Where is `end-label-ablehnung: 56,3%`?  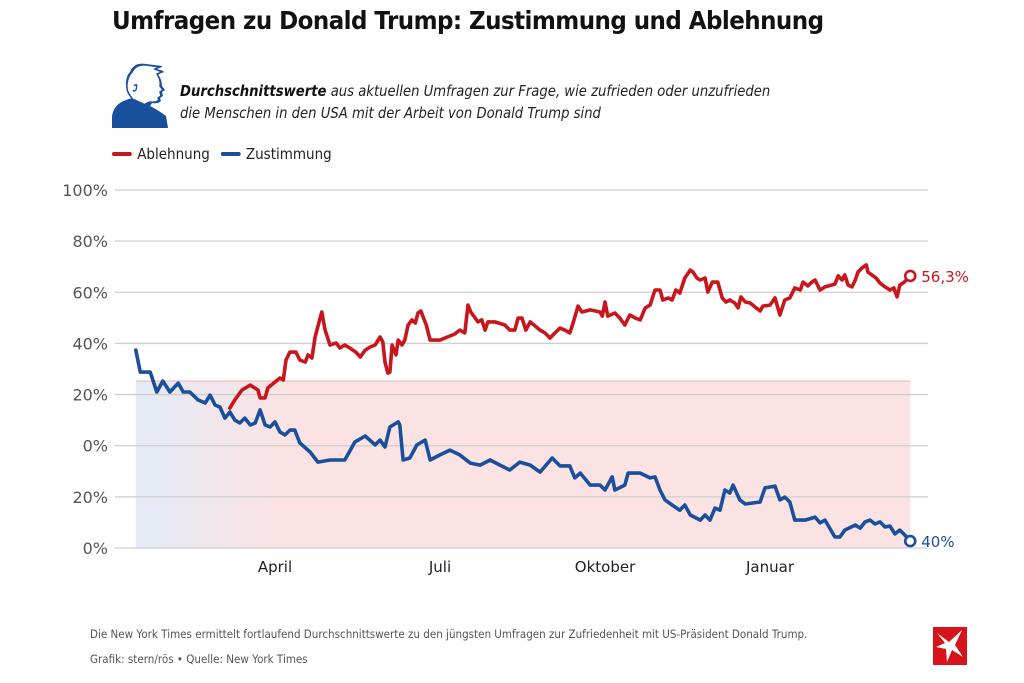 end-label-ablehnung: 56,3% is located at coordinates (945, 277).